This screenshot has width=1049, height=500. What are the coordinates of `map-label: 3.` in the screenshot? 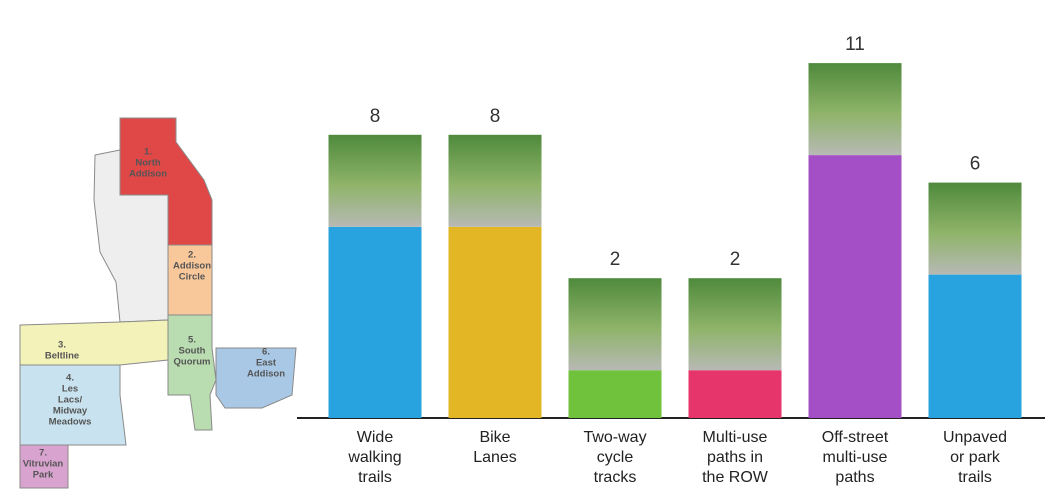 It's located at (62, 345).